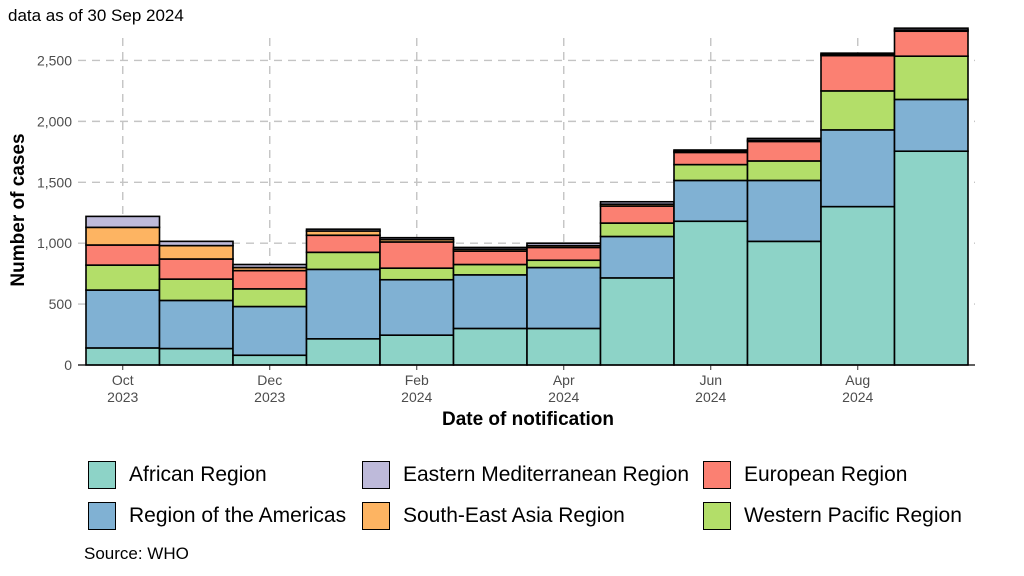 The width and height of the screenshot is (1024, 576). What do you see at coordinates (528, 419) in the screenshot?
I see `x-axis-label: Date of notification` at bounding box center [528, 419].